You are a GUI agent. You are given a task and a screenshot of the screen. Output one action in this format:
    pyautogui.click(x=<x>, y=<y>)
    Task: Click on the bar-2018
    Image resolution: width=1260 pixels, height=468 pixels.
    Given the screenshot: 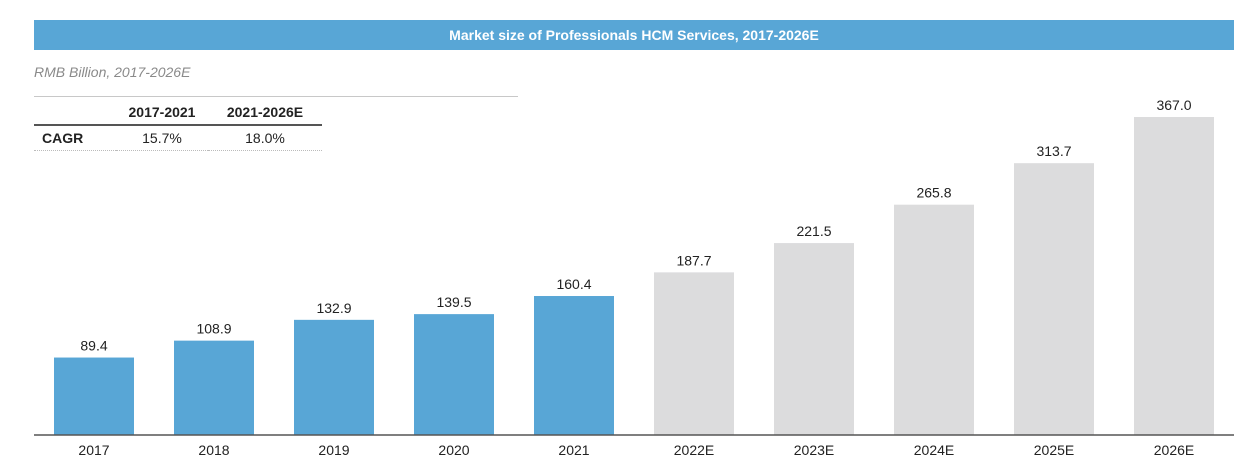 What is the action you would take?
    pyautogui.click(x=214, y=387)
    